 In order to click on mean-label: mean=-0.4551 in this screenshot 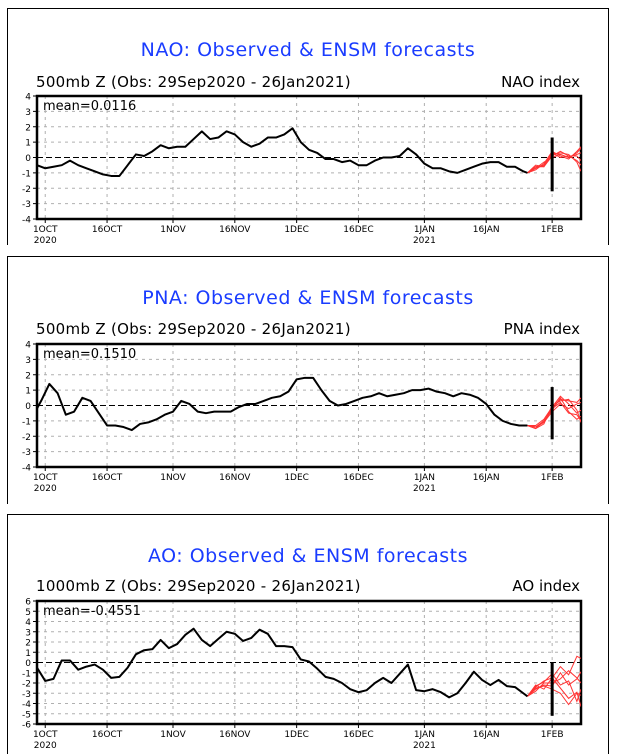, I will do `click(92, 611)`.